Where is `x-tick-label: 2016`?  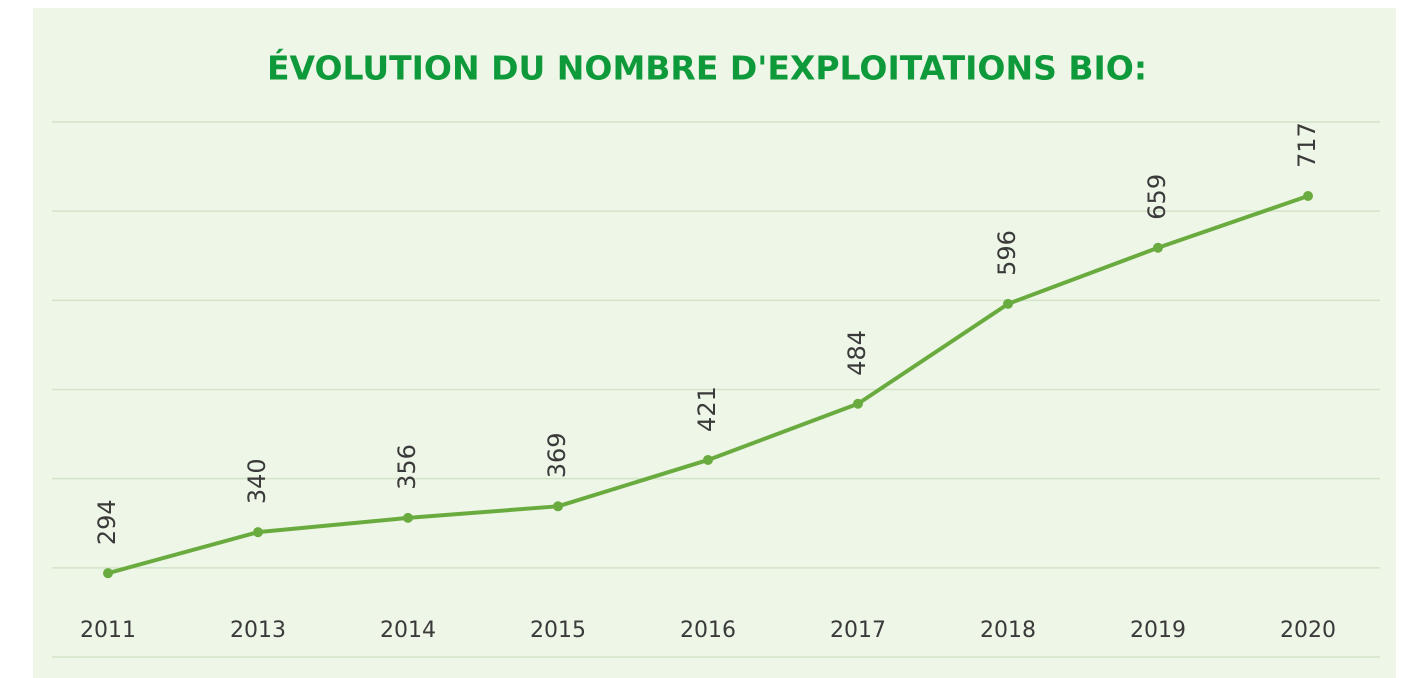
x-tick-label: 2016 is located at coordinates (708, 630).